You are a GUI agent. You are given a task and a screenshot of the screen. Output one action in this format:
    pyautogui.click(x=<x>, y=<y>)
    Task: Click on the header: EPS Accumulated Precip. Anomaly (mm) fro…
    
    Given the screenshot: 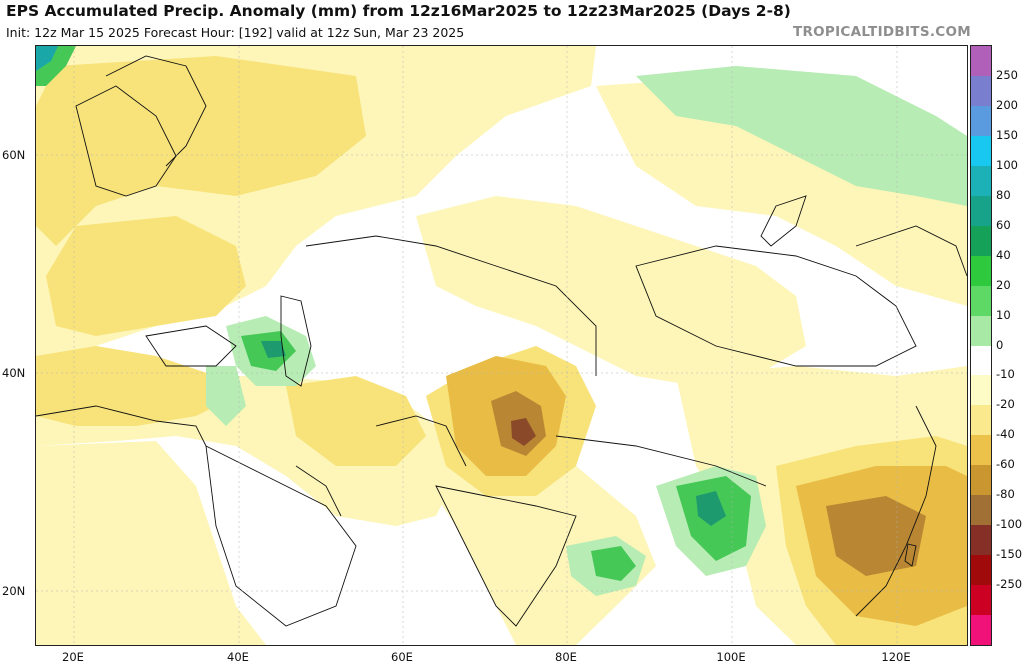 What is the action you would take?
    pyautogui.click(x=512, y=22)
    